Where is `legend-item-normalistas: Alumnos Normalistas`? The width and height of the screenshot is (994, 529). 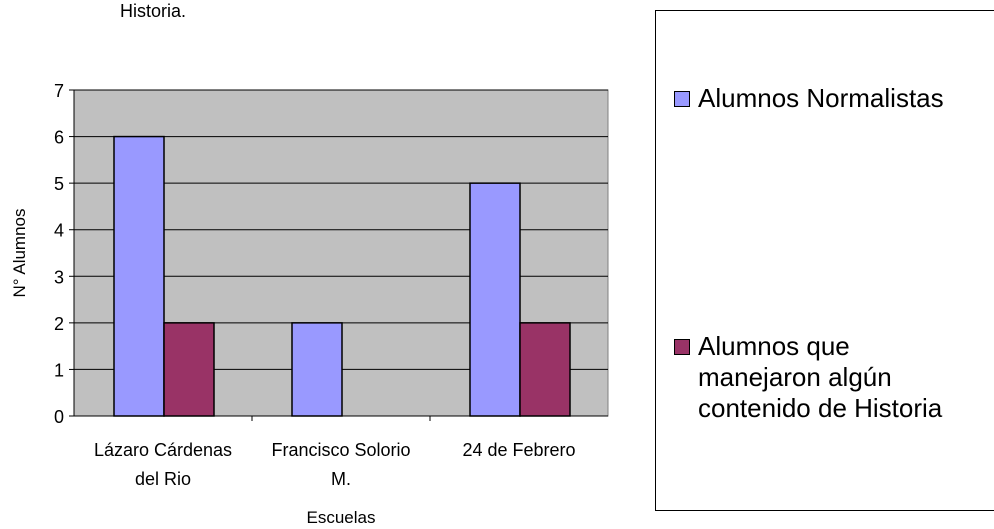 legend-item-normalistas: Alumnos Normalistas is located at coordinates (809, 98).